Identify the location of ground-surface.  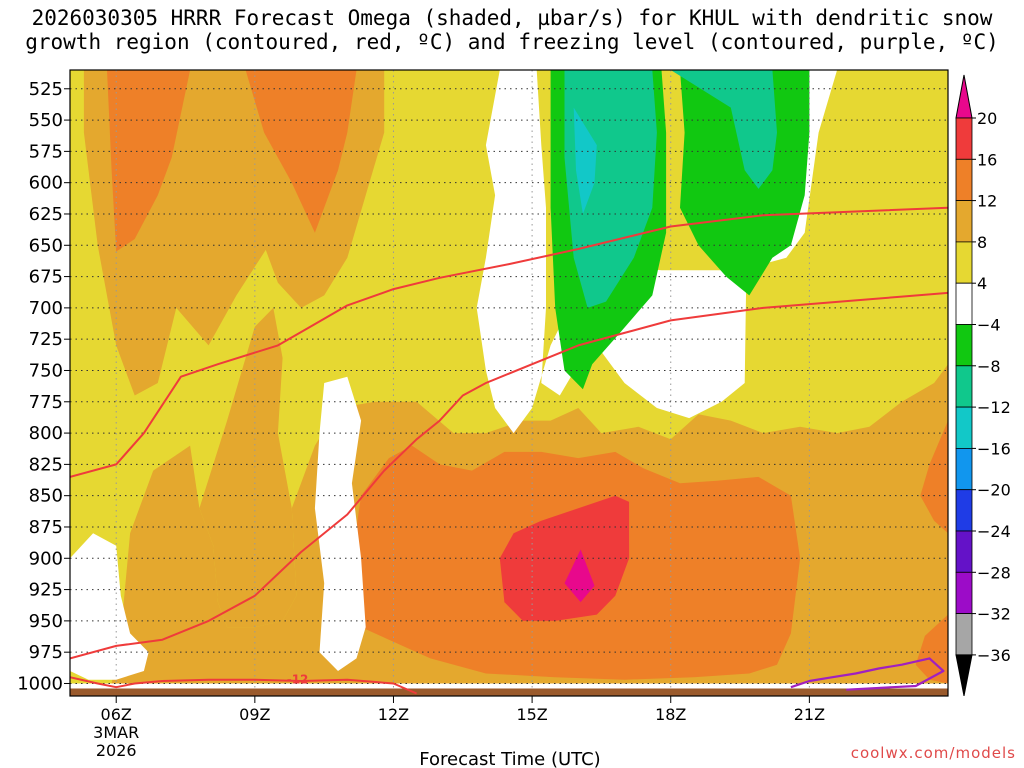
(509, 692).